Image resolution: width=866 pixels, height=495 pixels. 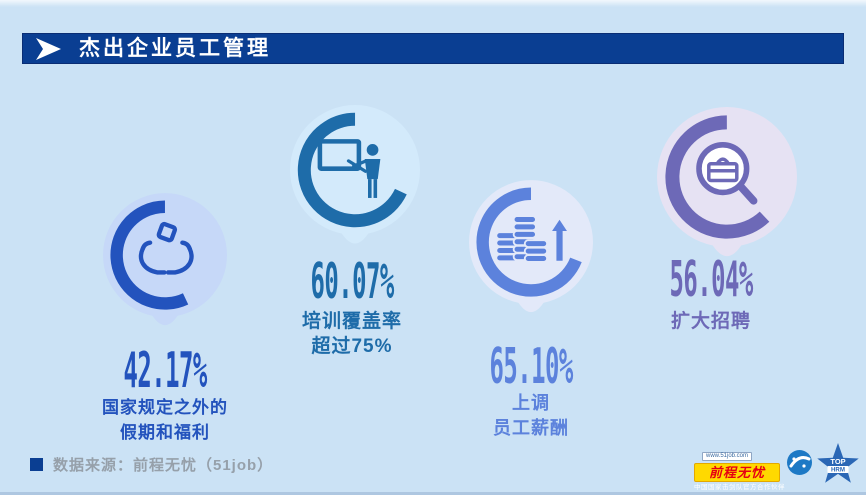 I want to click on magnifier-briefcase-icon, so click(x=727, y=173).